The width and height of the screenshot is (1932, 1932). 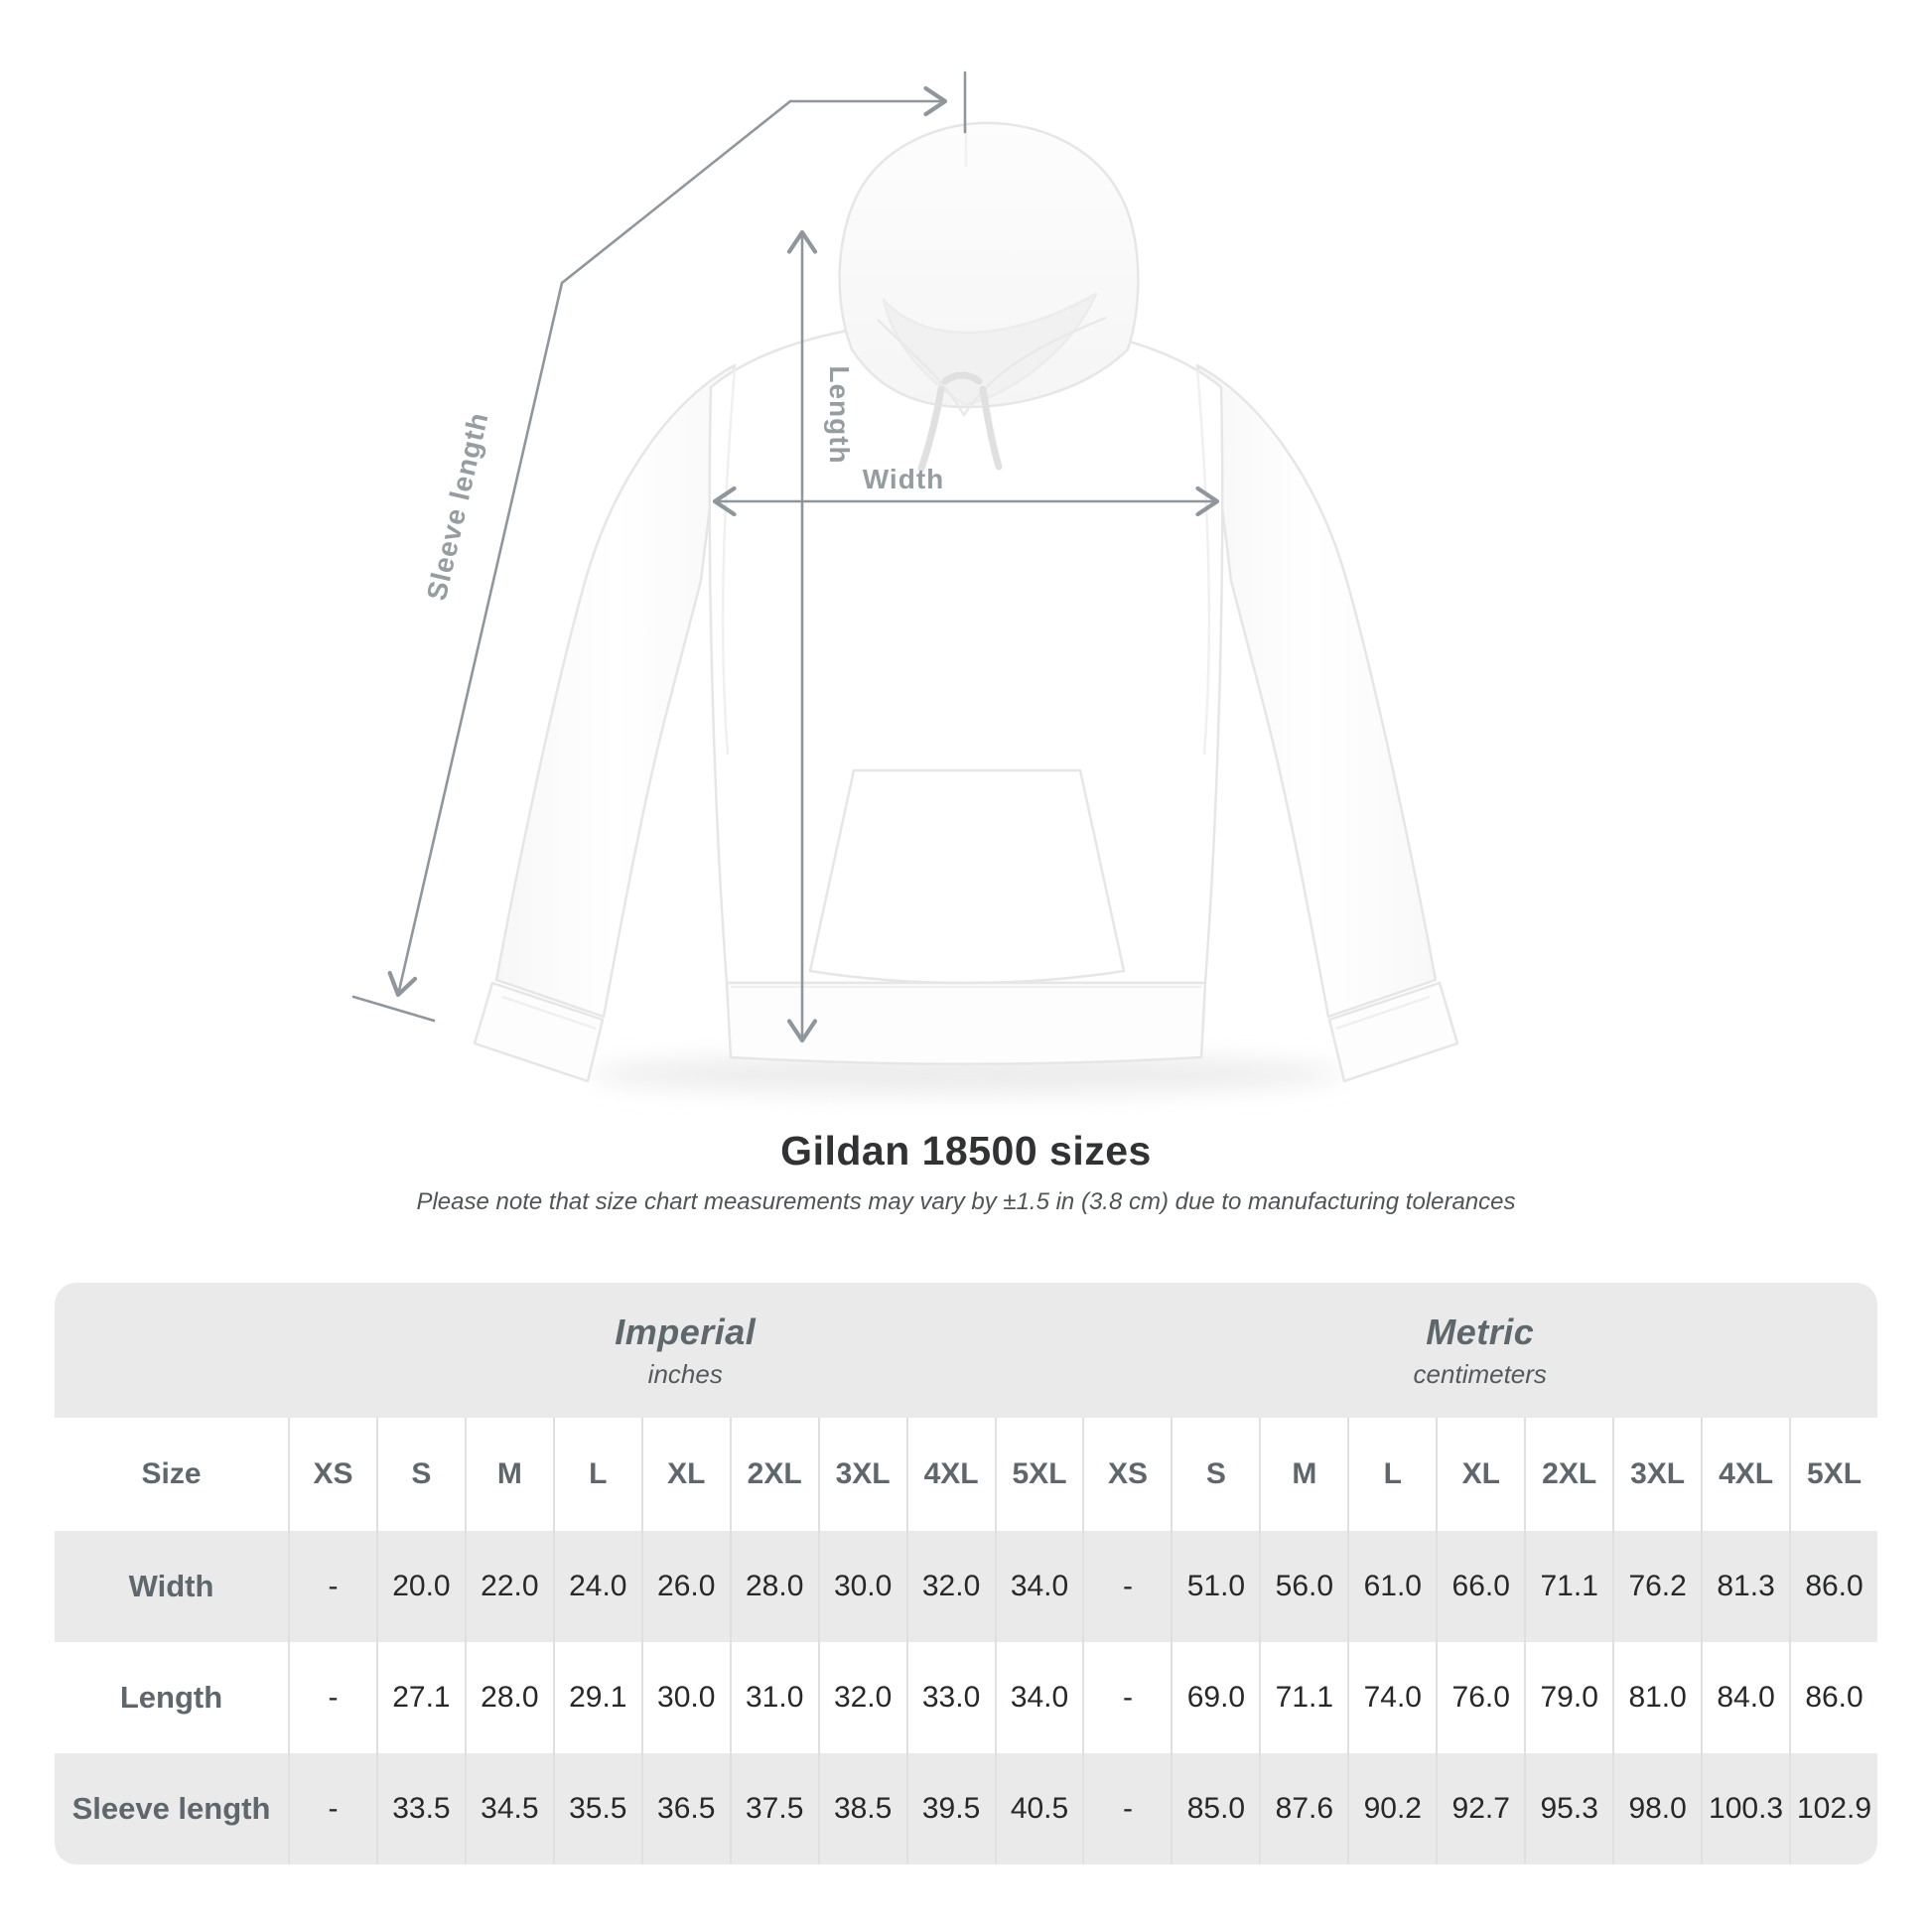 I want to click on value-cell: 66.0, so click(x=1480, y=1587).